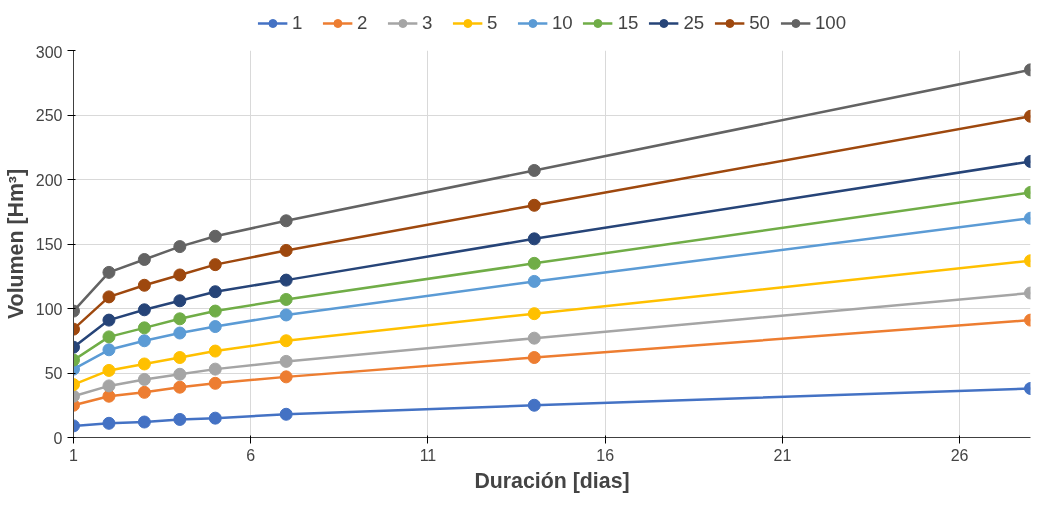 The height and width of the screenshot is (518, 1058). What do you see at coordinates (427, 22) in the screenshot?
I see `legend-label: 3` at bounding box center [427, 22].